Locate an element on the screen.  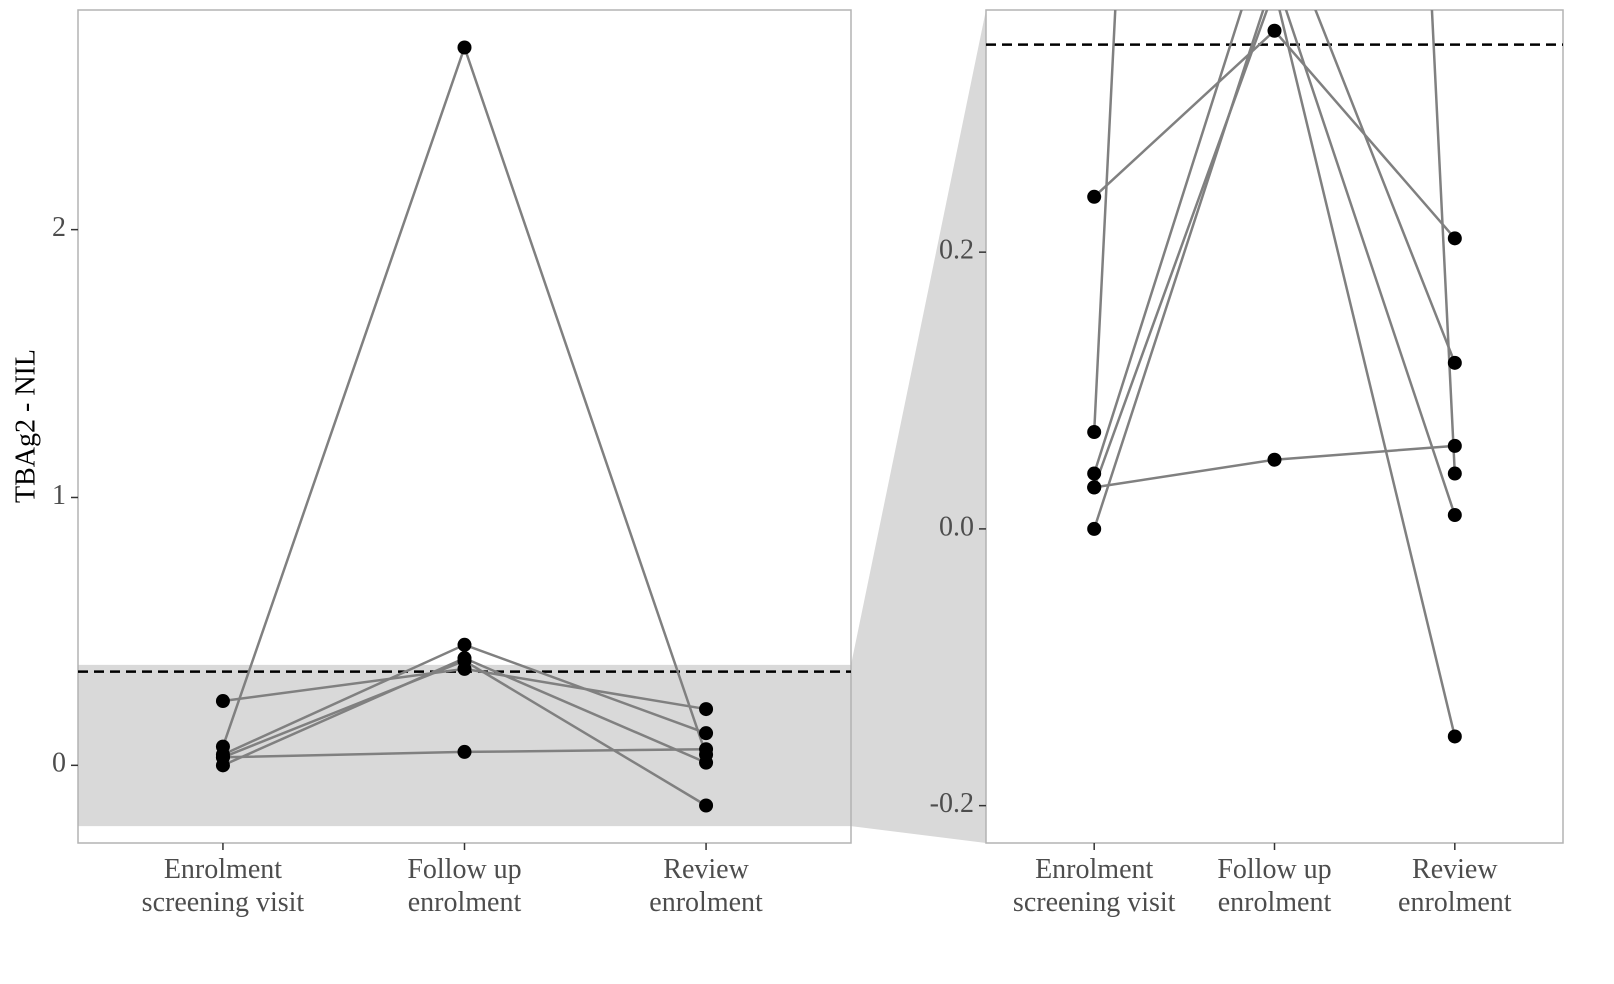
y-tick-label: 0 is located at coordinates (59, 763).